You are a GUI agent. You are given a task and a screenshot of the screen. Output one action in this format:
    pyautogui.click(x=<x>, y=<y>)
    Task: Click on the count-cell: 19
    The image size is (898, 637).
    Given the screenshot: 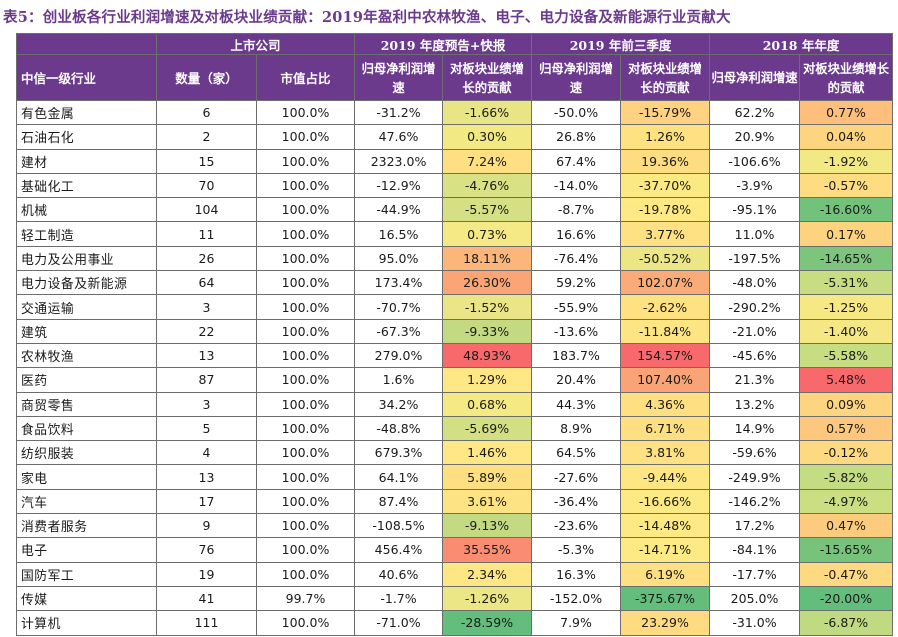 What is the action you would take?
    pyautogui.click(x=206, y=574)
    